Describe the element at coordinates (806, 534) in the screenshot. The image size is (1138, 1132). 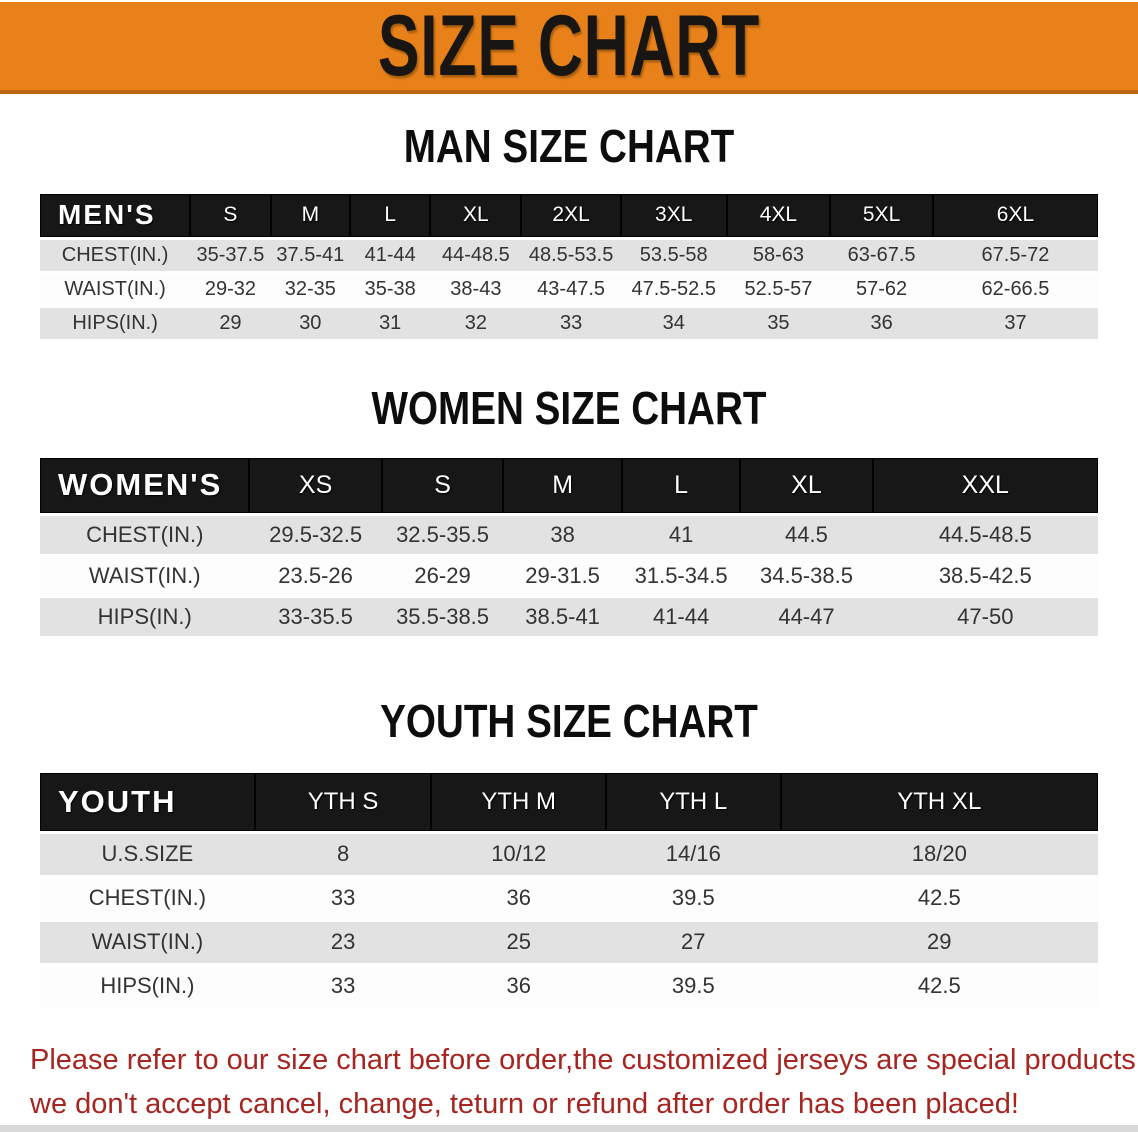
I see `size-value-cell: 44.5` at that location.